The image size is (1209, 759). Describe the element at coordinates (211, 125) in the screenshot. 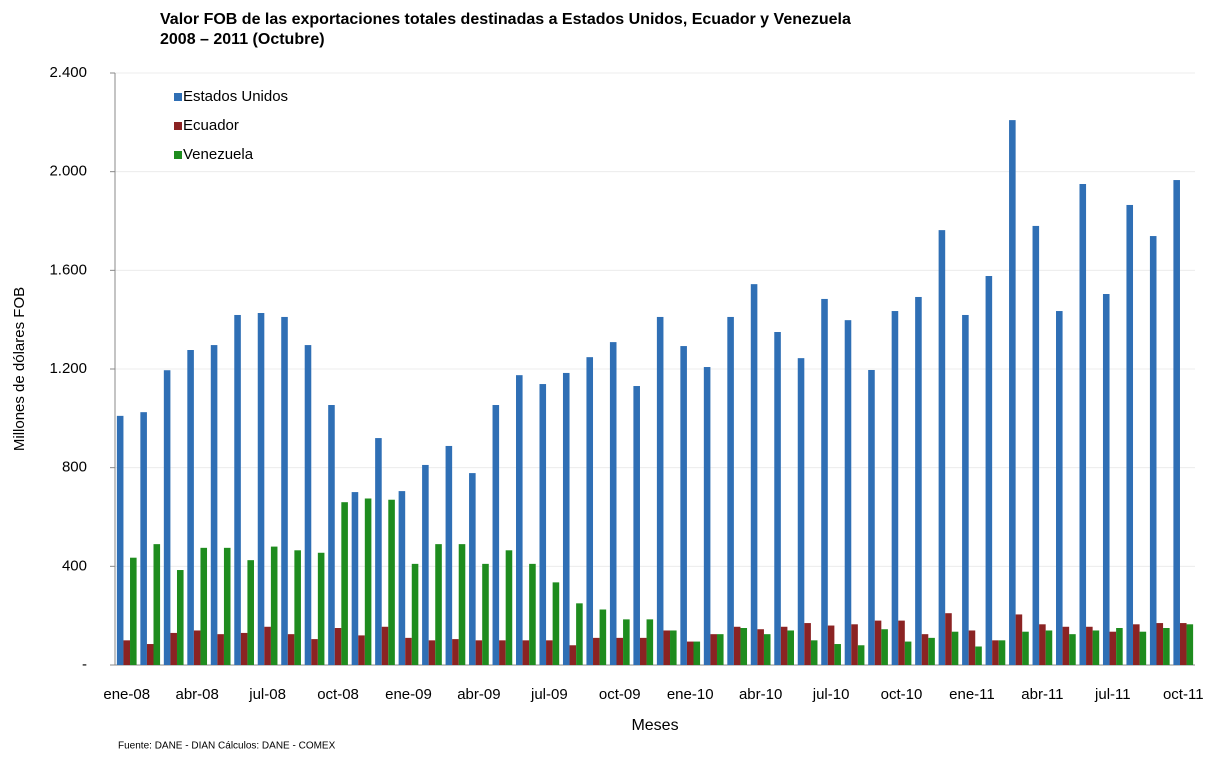

I see `legend-label: Ecuador` at that location.